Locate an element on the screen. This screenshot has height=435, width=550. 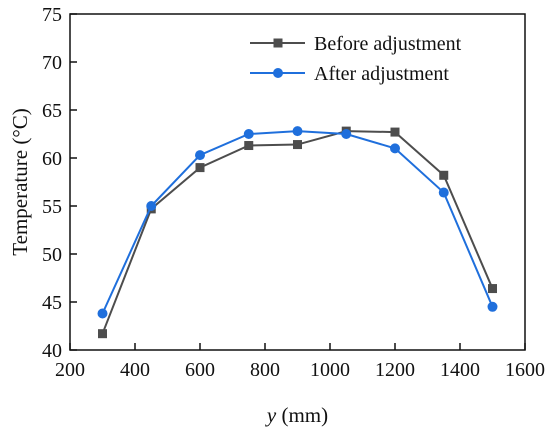
y-tick-label: 70 is located at coordinates (52, 63).